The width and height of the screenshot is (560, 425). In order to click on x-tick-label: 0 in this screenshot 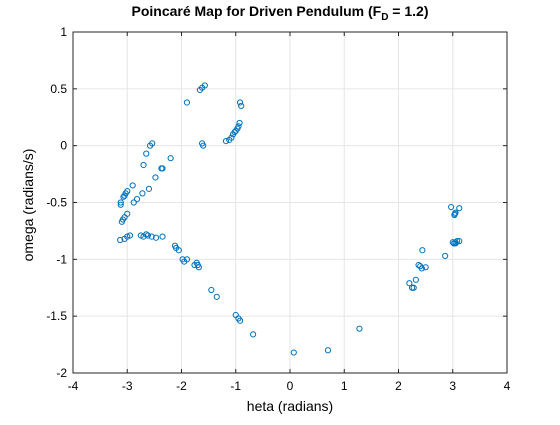, I will do `click(290, 386)`.